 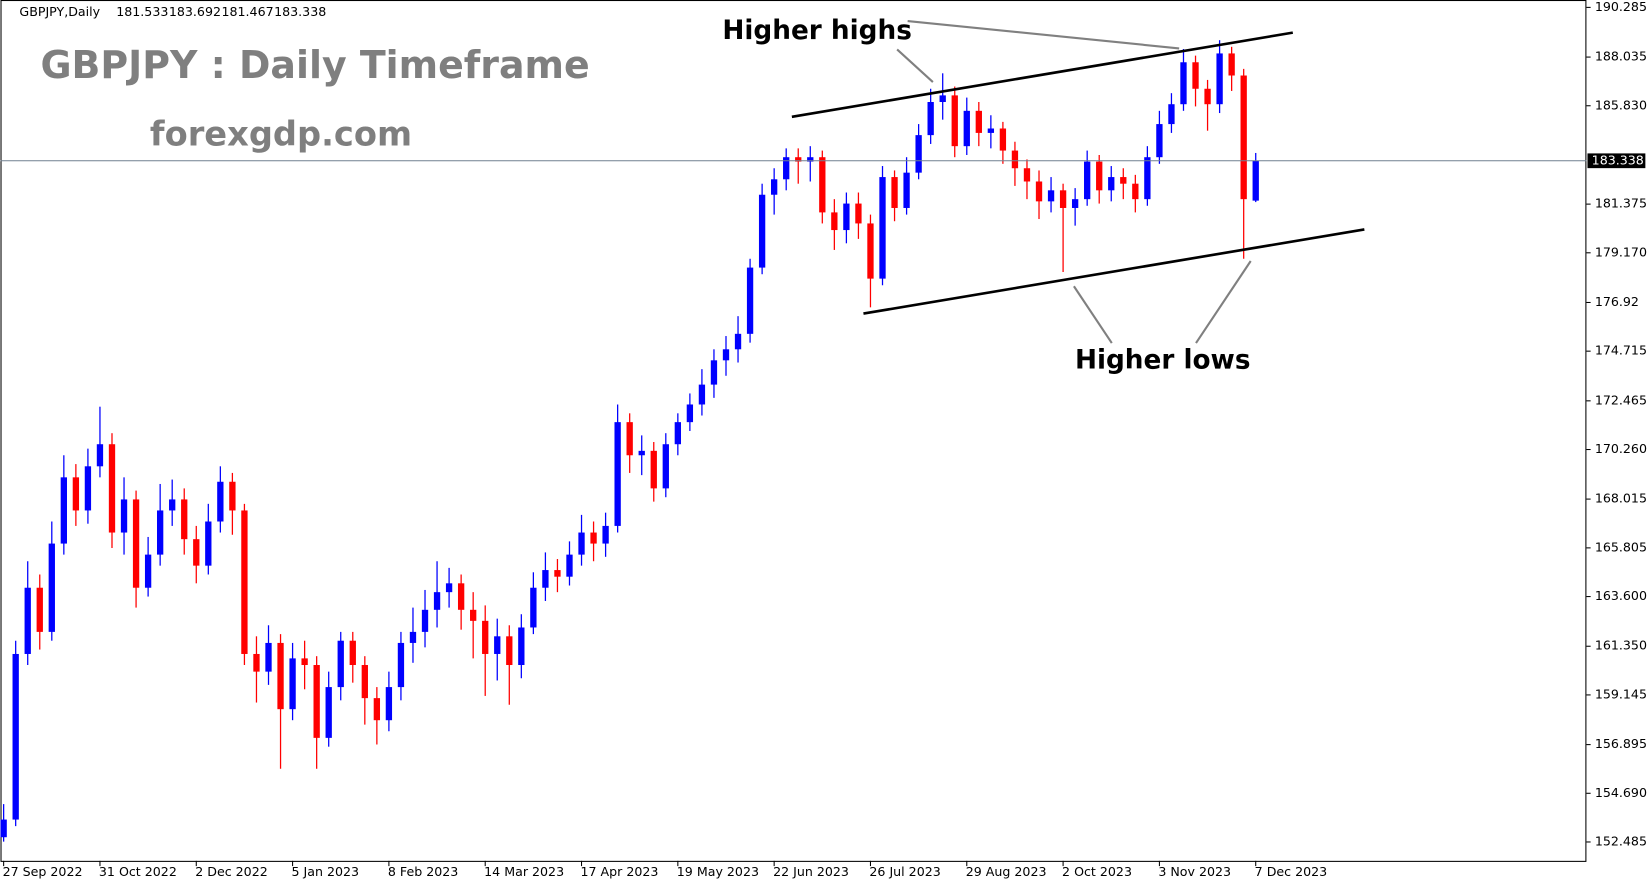 I want to click on y-tick-label: 190.285, so click(x=1621, y=7).